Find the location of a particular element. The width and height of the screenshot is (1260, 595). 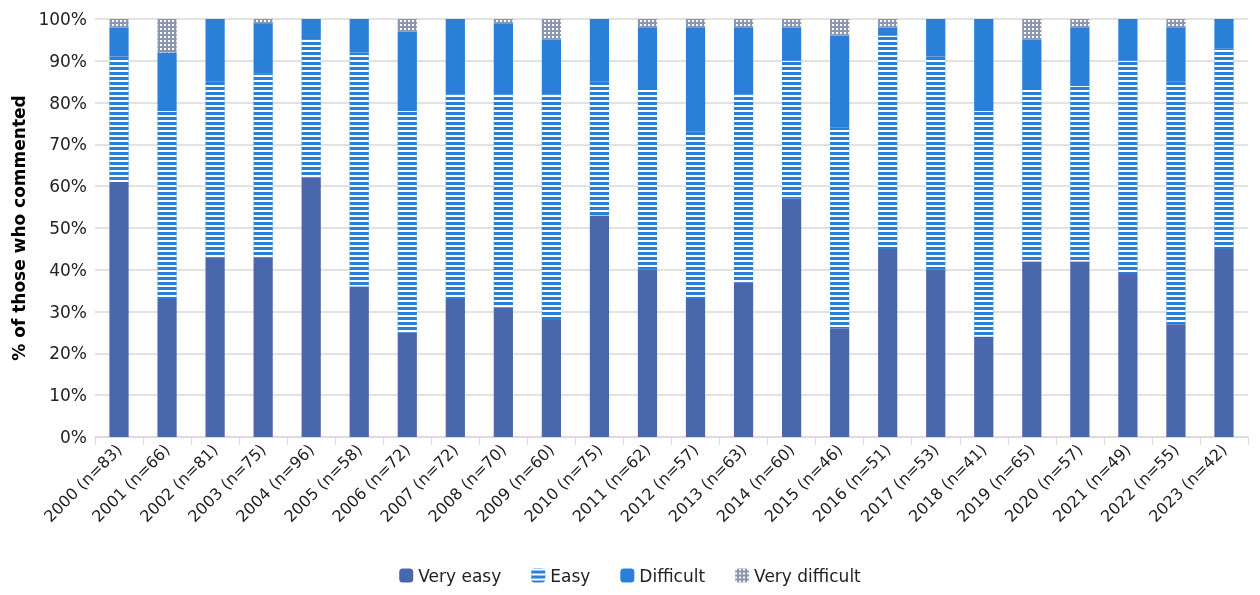

y-tick-label: 50% is located at coordinates (68, 228).